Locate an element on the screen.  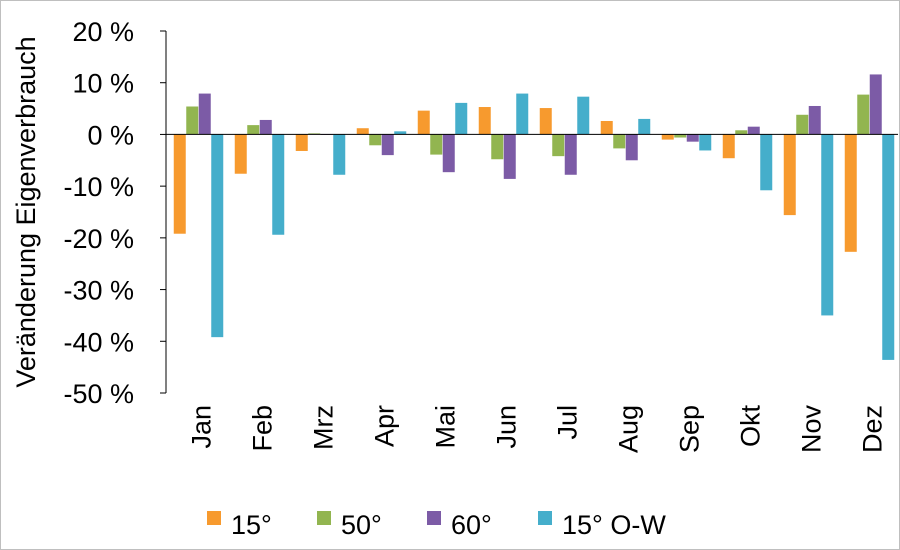
x-tick-label: Sep is located at coordinates (690, 429).